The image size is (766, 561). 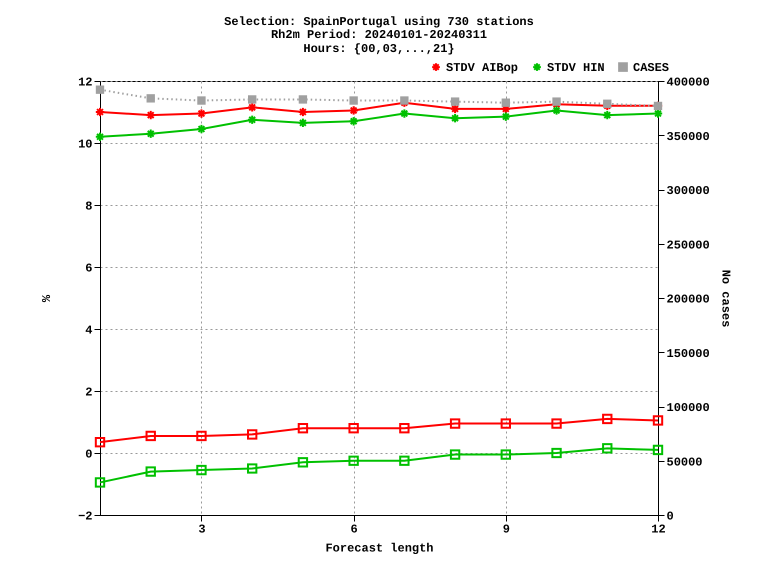 I want to click on y-tick-label: −2, so click(x=85, y=517).